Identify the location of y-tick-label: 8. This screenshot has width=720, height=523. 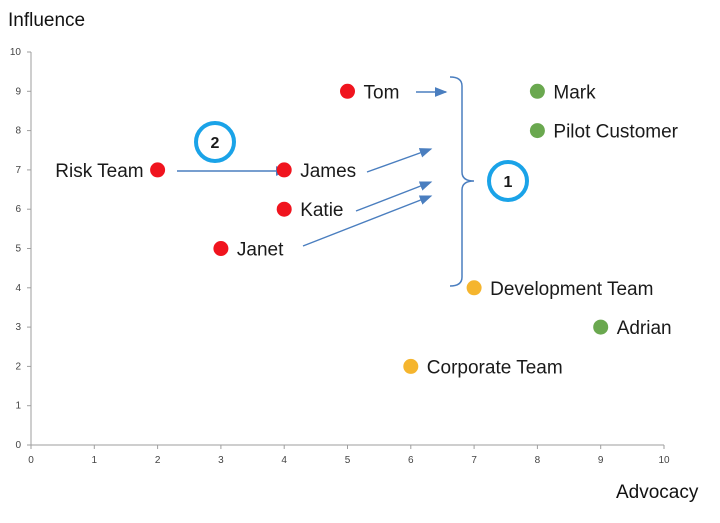
(18, 131).